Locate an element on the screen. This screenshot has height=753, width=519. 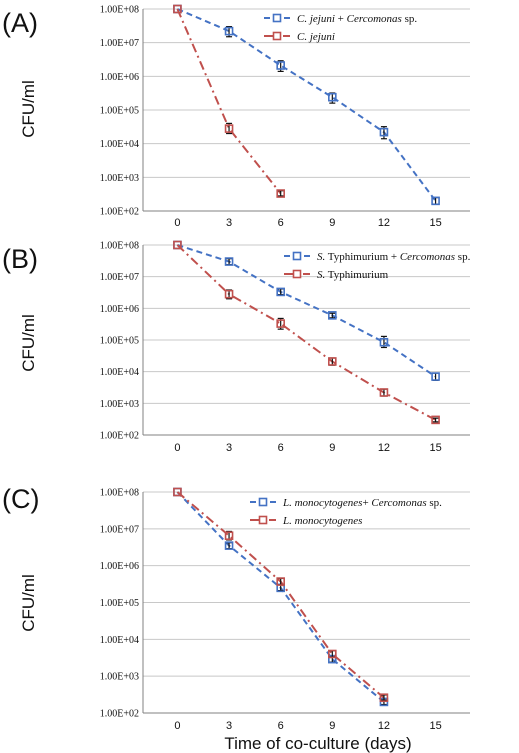
legend-label-c-1: L. monocytogenes is located at coordinates (322, 521).